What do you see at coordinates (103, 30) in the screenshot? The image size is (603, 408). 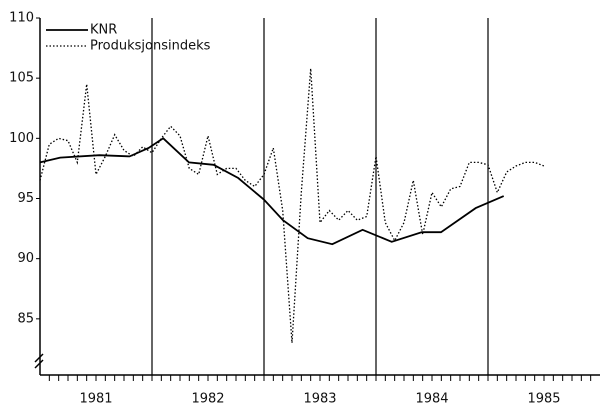 I see `legend-label: KNR` at bounding box center [103, 30].